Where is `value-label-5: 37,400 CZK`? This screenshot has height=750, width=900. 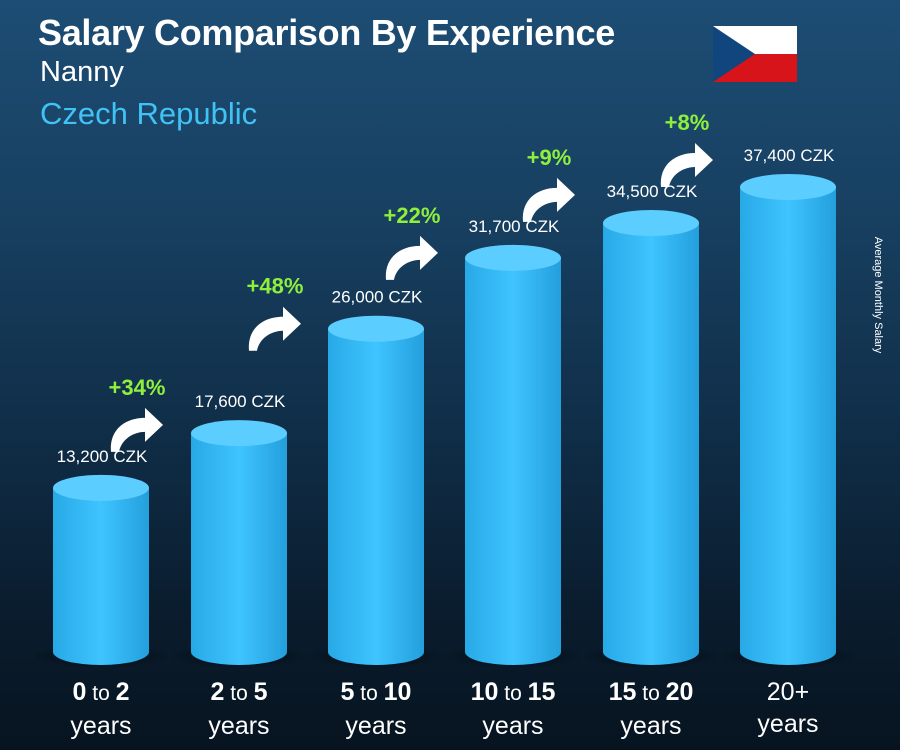 value-label-5: 37,400 CZK is located at coordinates (789, 155).